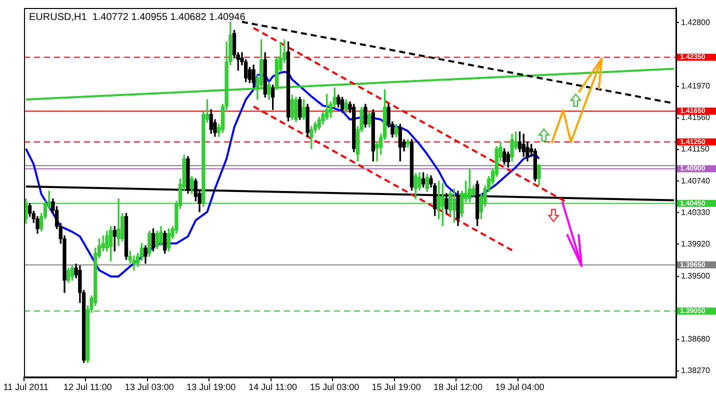  I want to click on chart-title: EURUSD,H1 1.40772 1.40955 1.40682 1.40946, so click(137, 17).